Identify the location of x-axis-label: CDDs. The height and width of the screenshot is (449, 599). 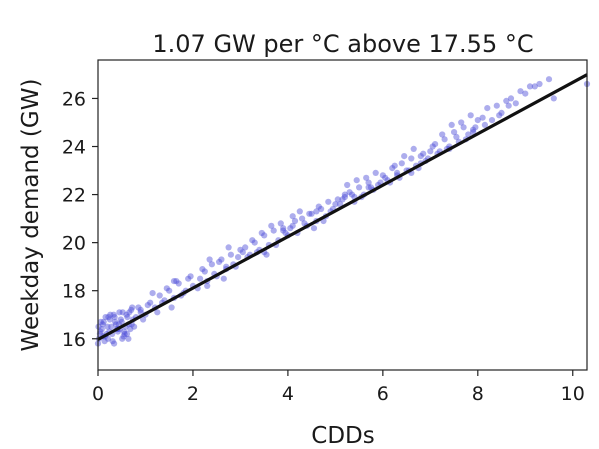
(342, 436).